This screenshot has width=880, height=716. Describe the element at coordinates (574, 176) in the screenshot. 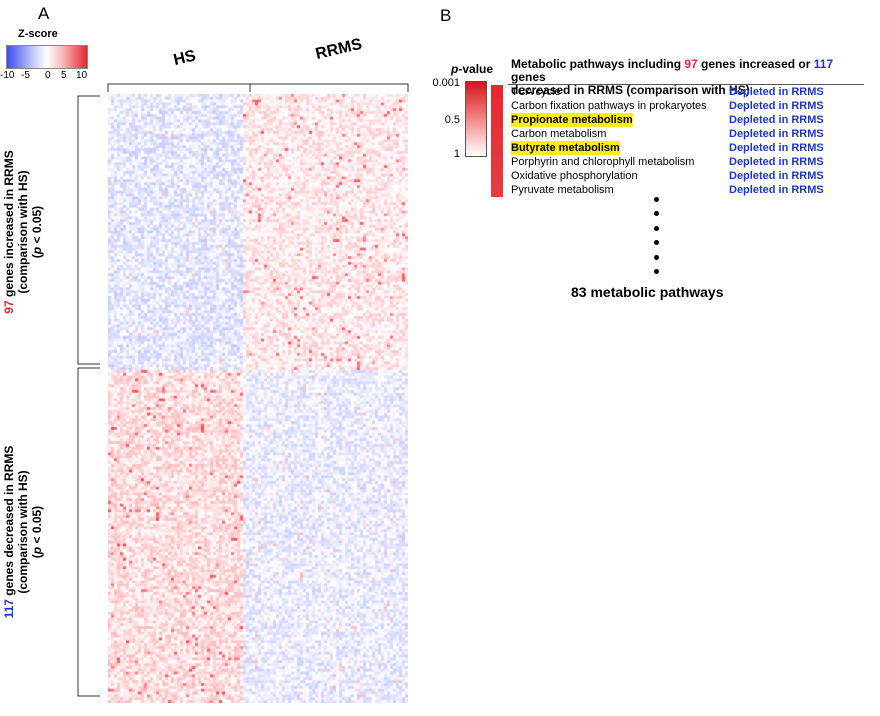

I see `pathway-name: Oxidative phosphorylation` at that location.